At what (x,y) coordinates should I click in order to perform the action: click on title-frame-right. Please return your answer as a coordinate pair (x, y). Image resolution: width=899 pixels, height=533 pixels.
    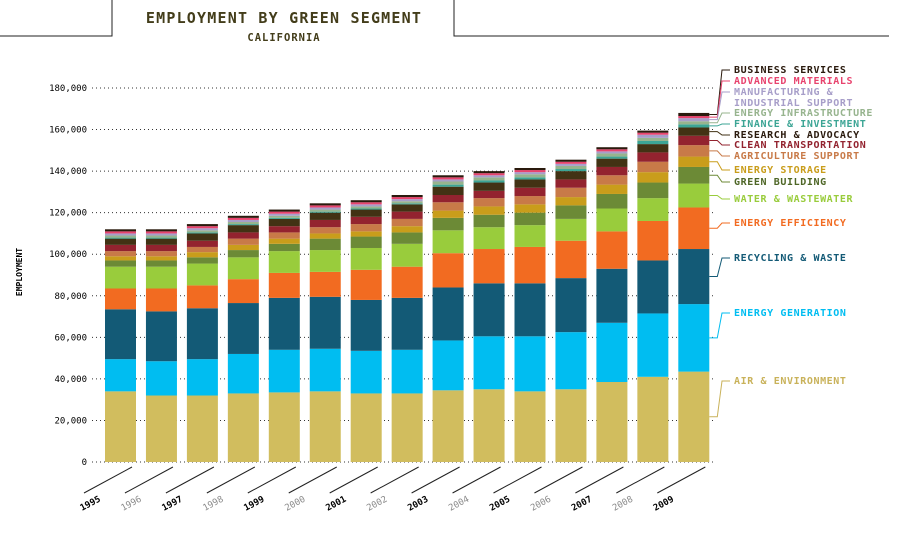
    Looking at the image, I should click on (671, 18).